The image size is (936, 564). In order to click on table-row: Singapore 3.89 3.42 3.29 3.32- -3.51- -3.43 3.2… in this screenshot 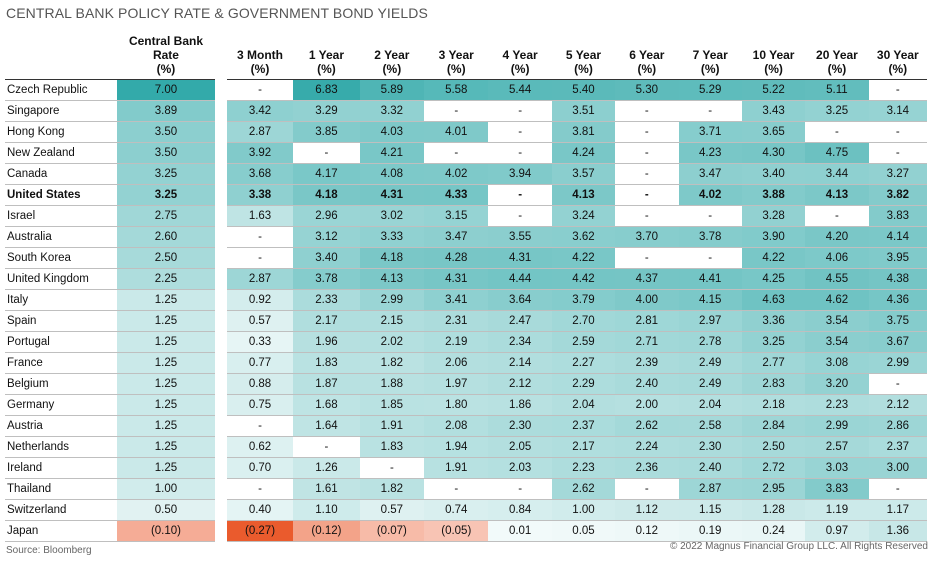, I will do `click(466, 111)`.